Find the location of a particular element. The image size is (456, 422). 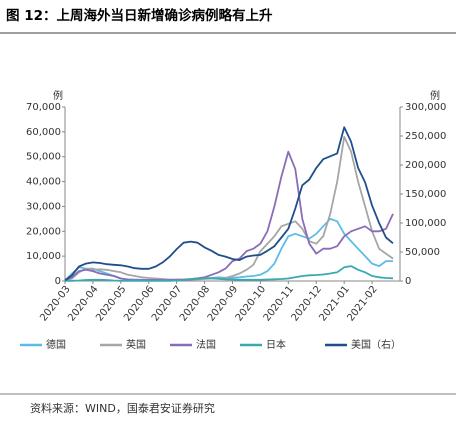

line-series is located at coordinates (229, 273).